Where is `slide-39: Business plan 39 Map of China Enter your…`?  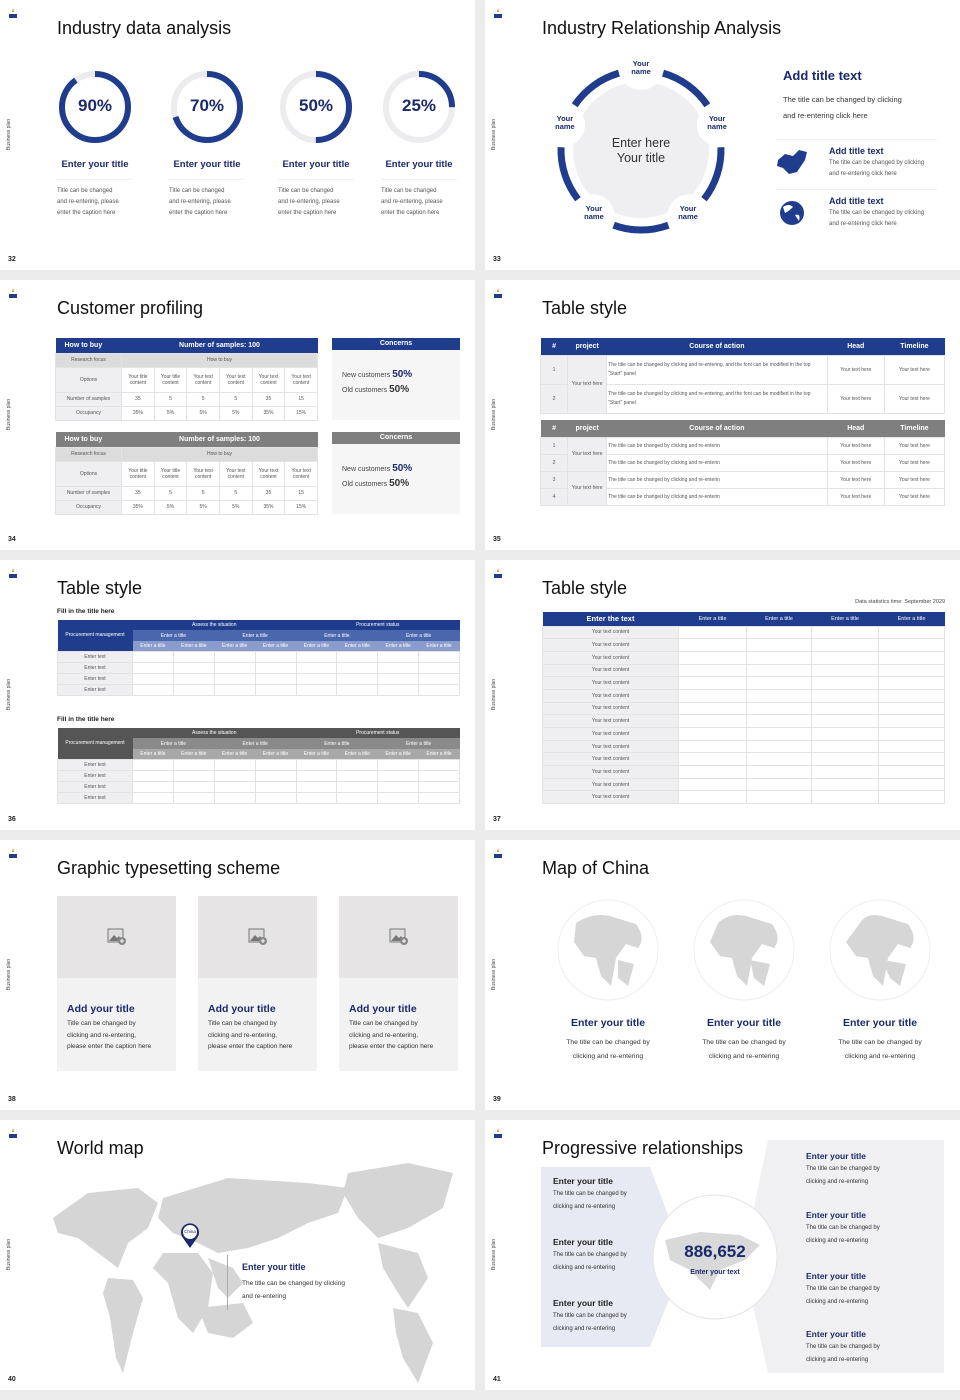
slide-39: Business plan 39 Map of China Enter your… is located at coordinates (722, 975).